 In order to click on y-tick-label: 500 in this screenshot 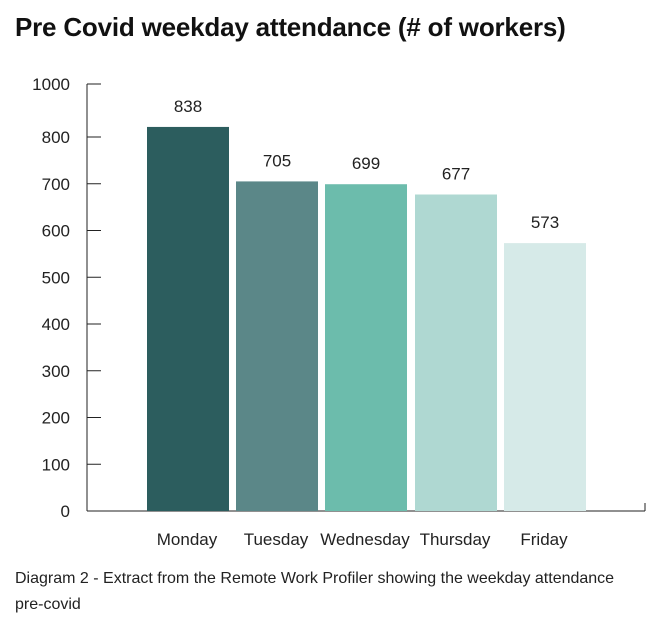, I will do `click(56, 277)`.